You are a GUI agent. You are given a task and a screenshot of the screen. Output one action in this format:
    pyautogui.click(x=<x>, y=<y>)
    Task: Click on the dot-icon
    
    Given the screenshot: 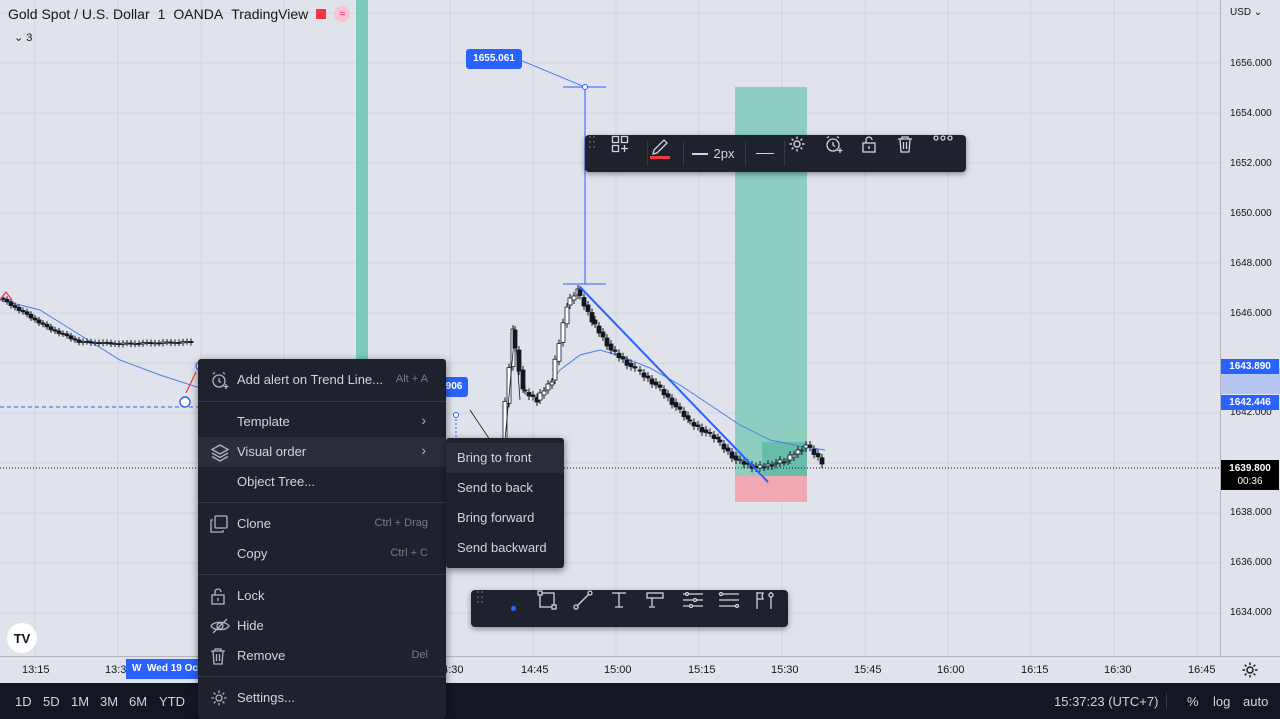 What is the action you would take?
    pyautogui.click(x=513, y=608)
    